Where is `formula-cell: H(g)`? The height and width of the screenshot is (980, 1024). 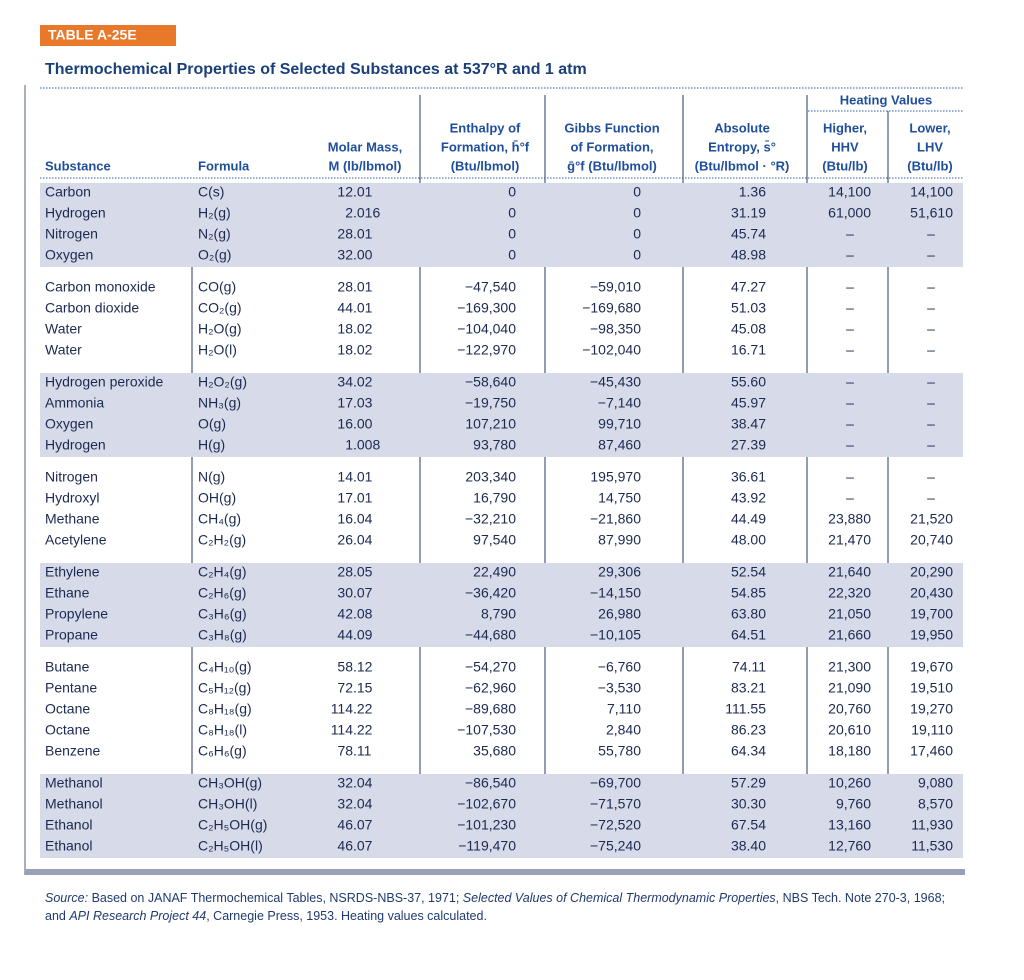 formula-cell: H(g) is located at coordinates (211, 445).